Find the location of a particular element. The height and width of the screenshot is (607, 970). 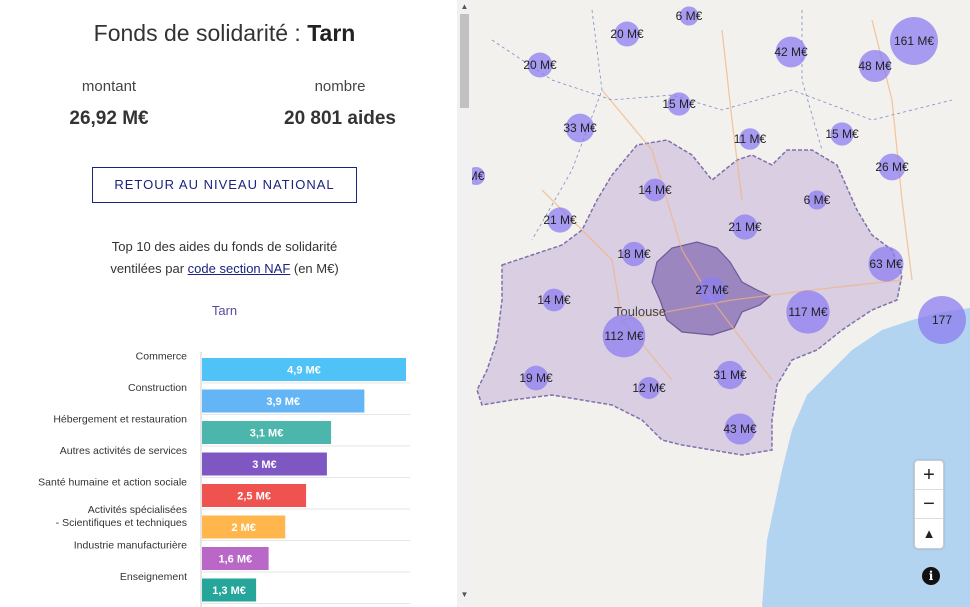

bar-value-label: 1,6 M€ is located at coordinates (235, 560).